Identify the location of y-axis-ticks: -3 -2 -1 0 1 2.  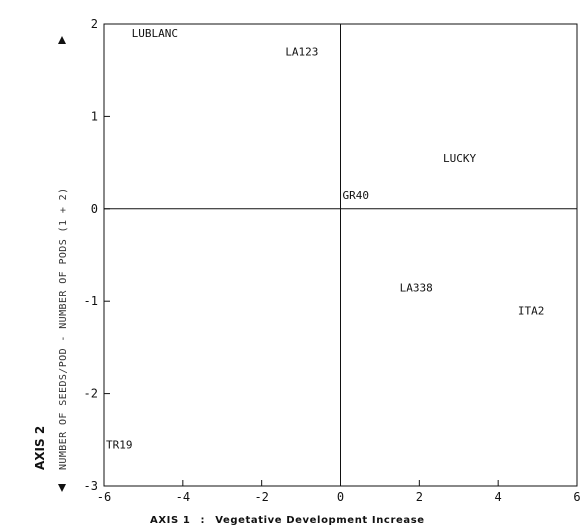
(97, 255).